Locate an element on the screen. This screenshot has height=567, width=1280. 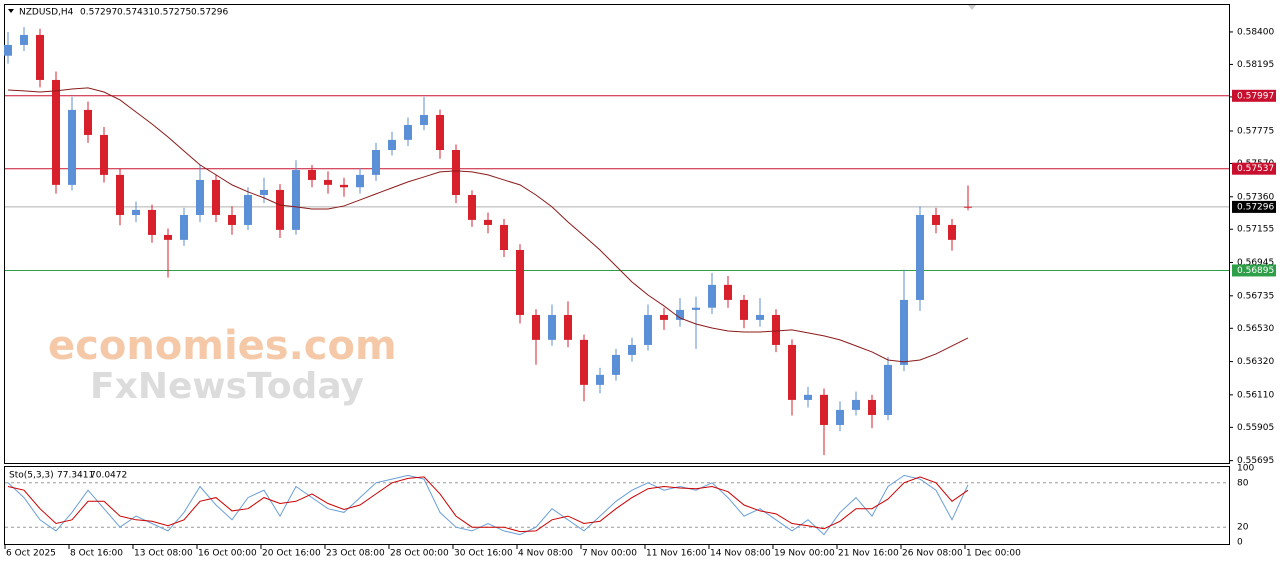
menu-triangle is located at coordinates (11, 11).